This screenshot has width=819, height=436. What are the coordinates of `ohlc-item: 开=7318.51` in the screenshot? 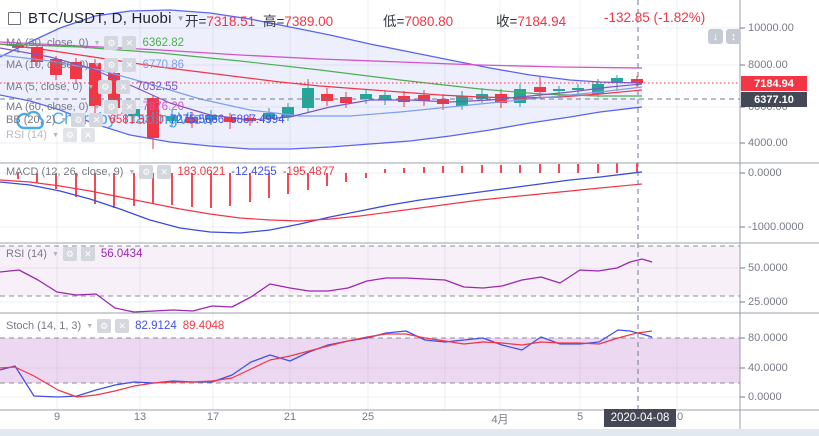 It's located at (220, 20).